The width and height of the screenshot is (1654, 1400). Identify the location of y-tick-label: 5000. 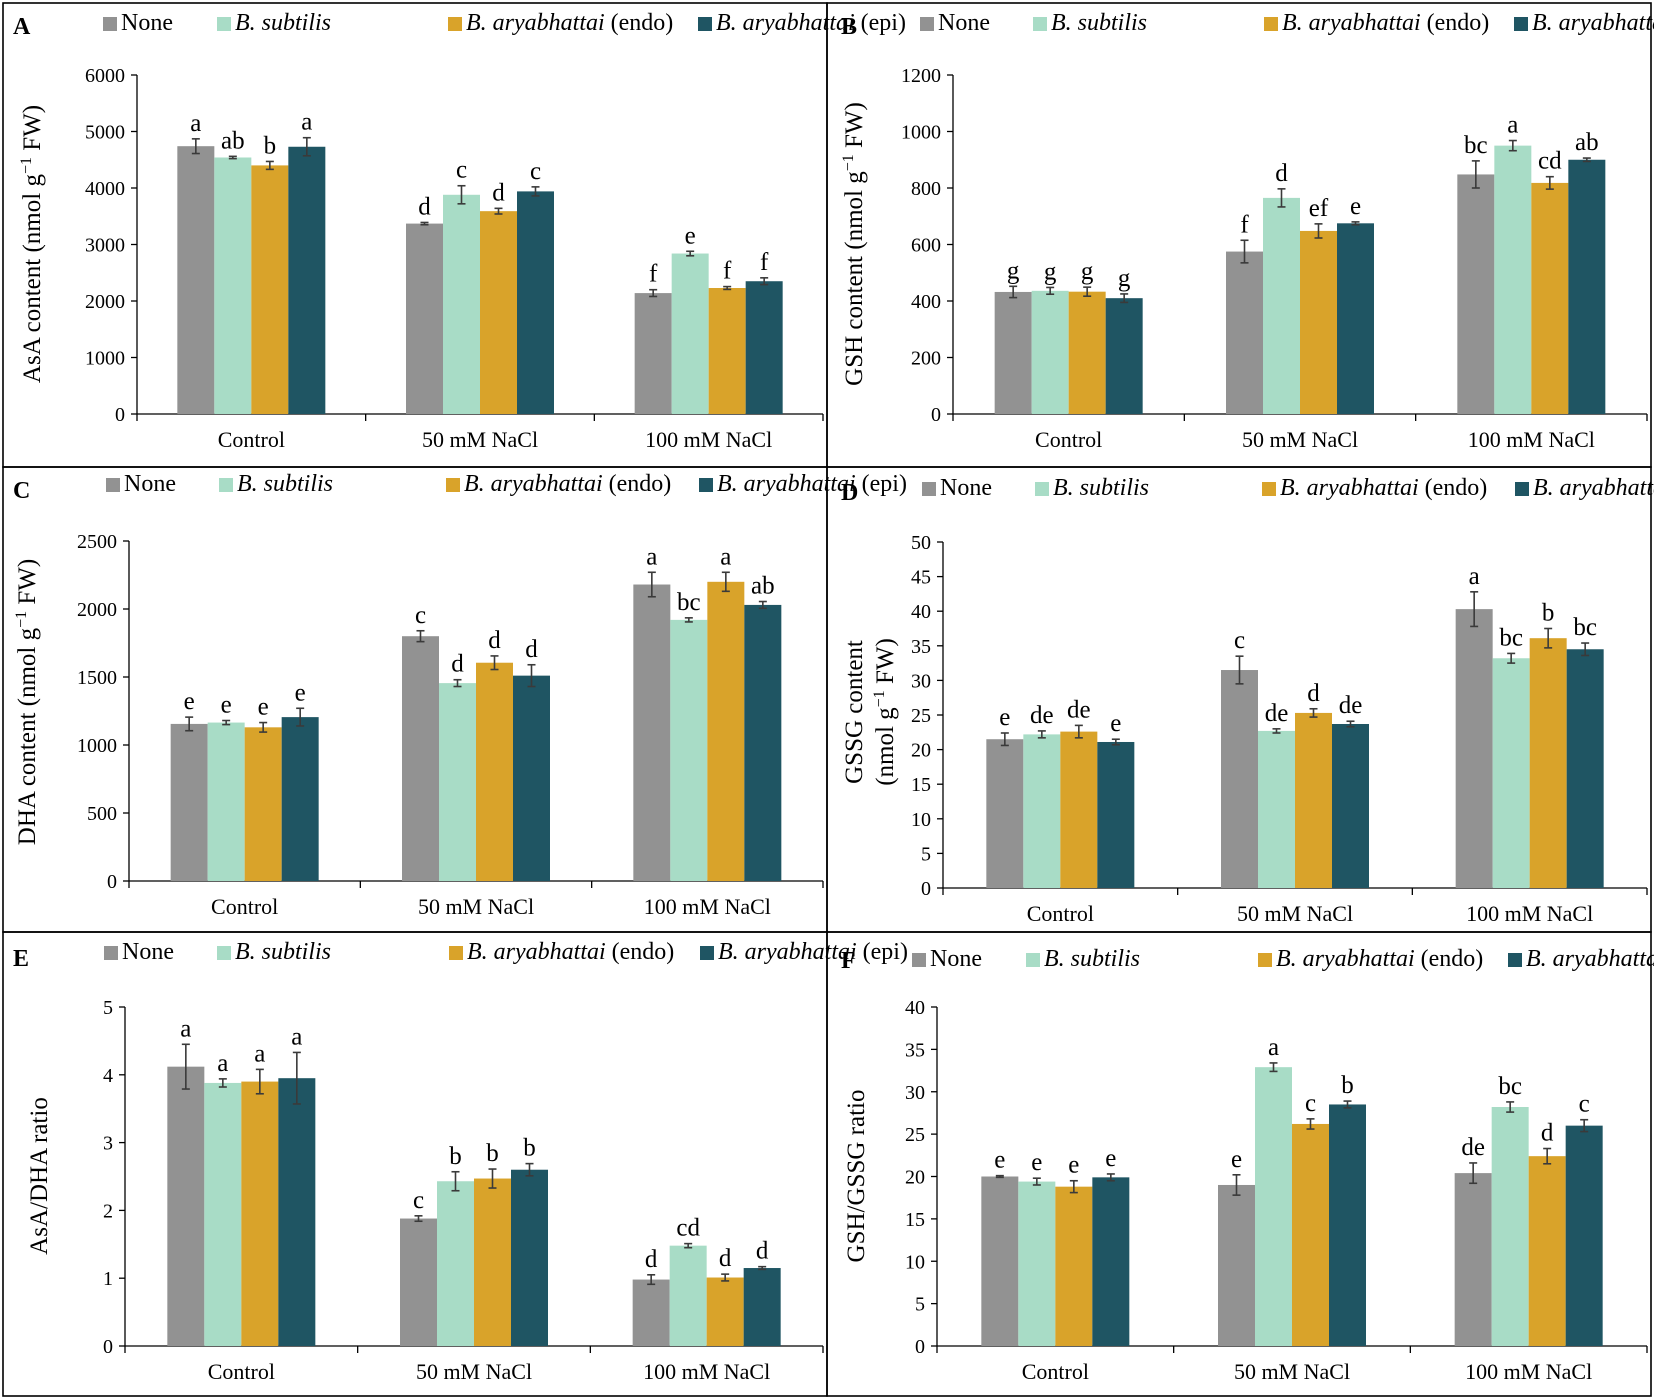
(105, 133).